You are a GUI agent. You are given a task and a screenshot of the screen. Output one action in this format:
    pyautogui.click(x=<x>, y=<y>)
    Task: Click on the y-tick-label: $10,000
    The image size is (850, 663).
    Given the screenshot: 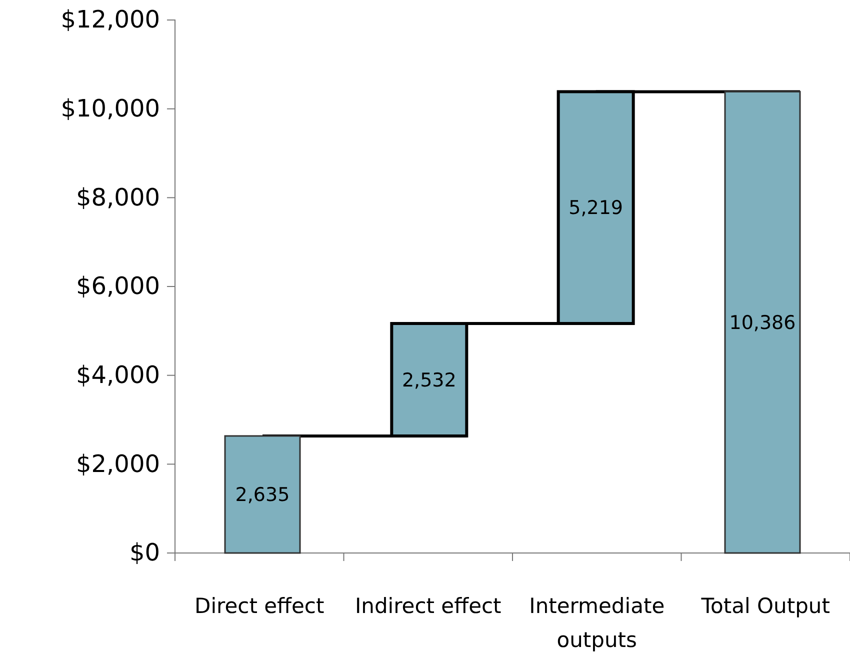 What is the action you would take?
    pyautogui.click(x=110, y=108)
    